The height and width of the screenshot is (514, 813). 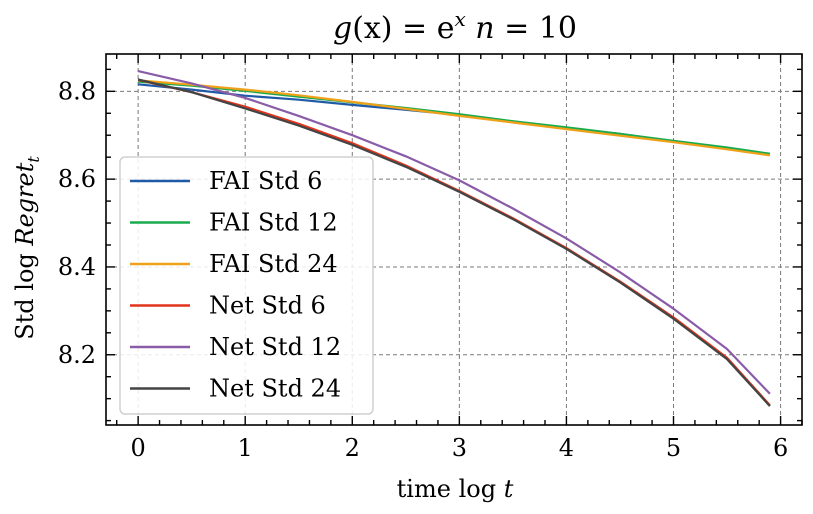 What do you see at coordinates (275, 347) in the screenshot?
I see `legend-label-4: Net Std 12` at bounding box center [275, 347].